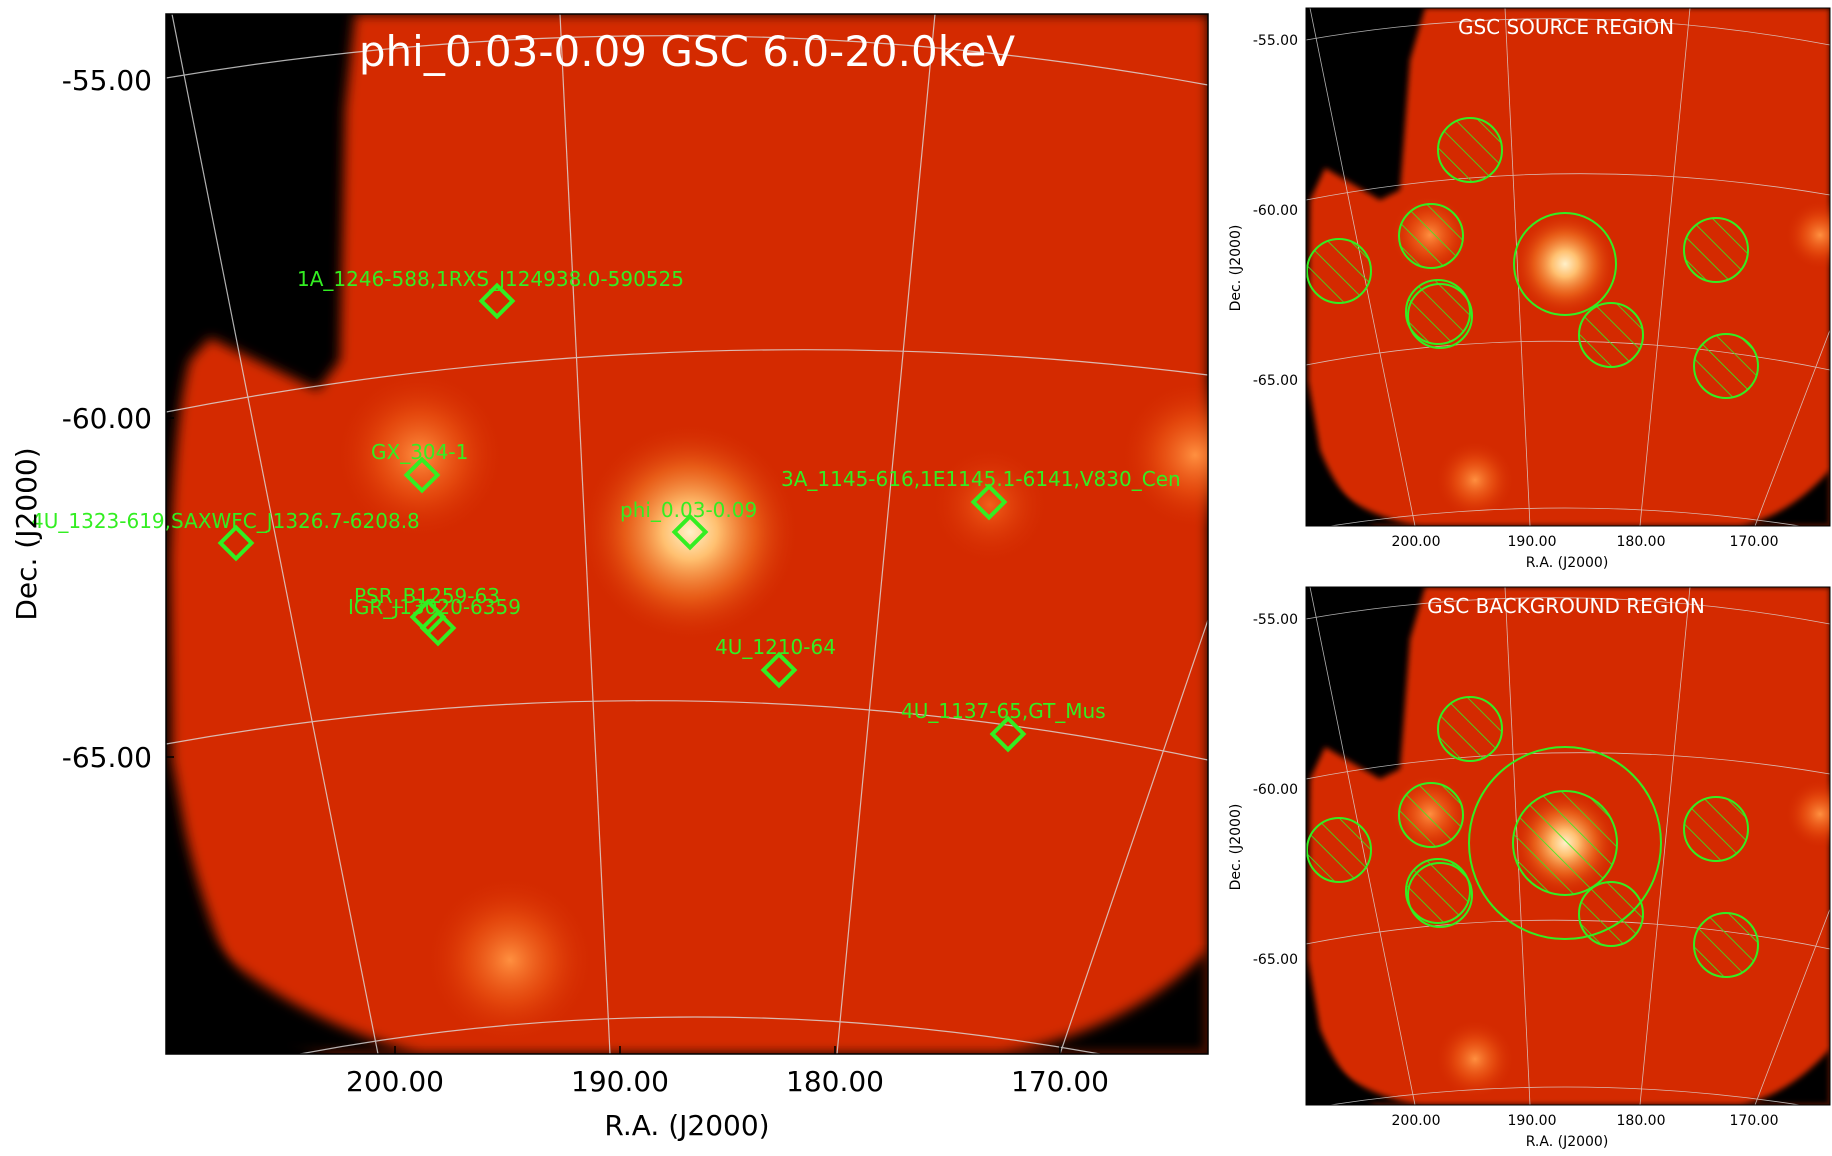  Describe the element at coordinates (1236, 268) in the screenshot. I see `source-y-axis-label: Dec. (J2000)` at that location.